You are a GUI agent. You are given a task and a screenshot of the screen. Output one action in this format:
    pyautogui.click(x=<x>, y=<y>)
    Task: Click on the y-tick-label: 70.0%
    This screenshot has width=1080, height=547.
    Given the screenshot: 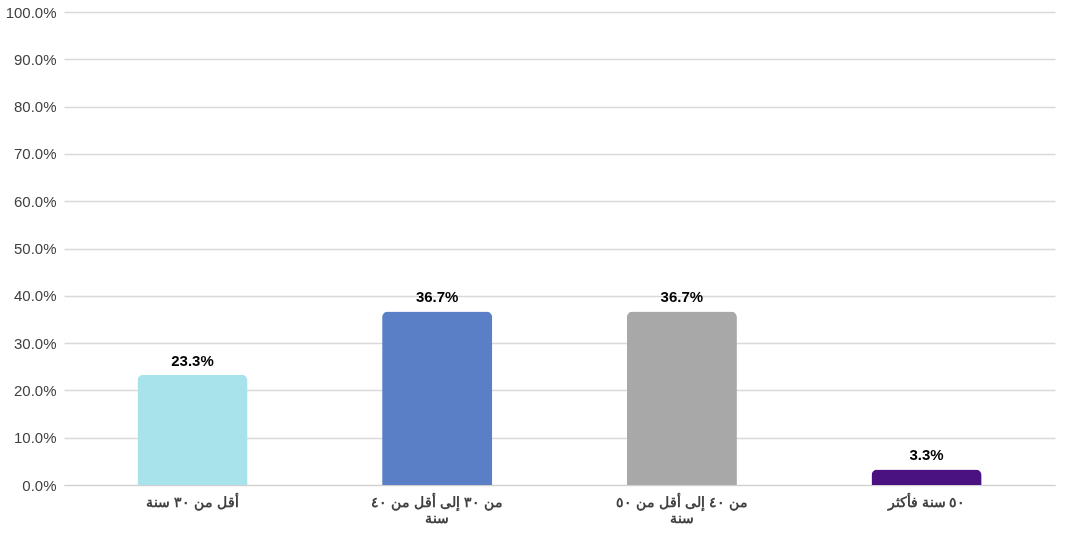 What is the action you would take?
    pyautogui.click(x=35, y=154)
    